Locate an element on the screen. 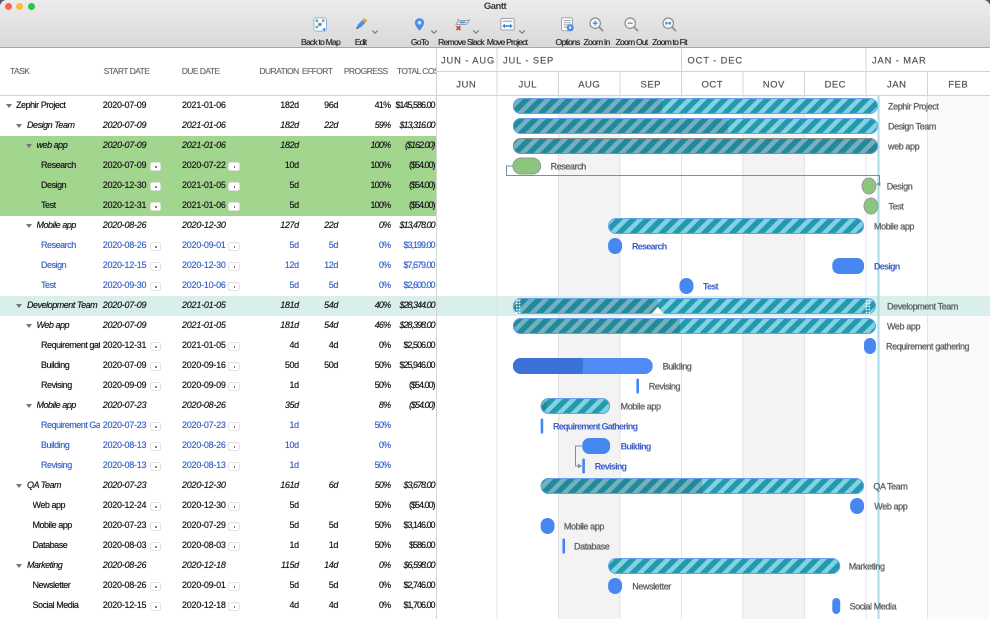  svg-text: SEP is located at coordinates (650, 85).